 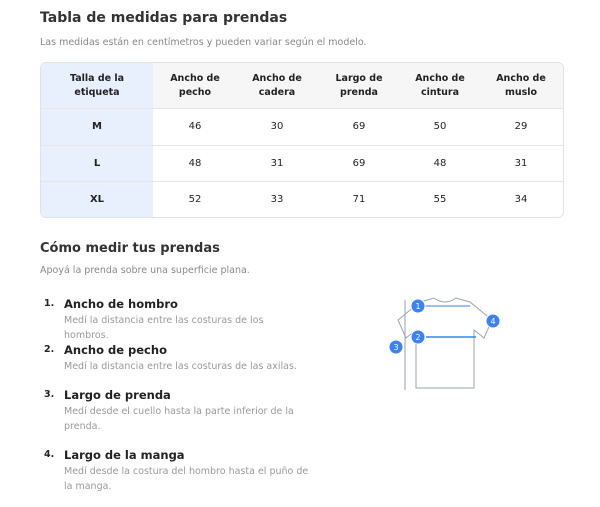 I want to click on header-cell: Ancho de cadera, so click(x=277, y=86).